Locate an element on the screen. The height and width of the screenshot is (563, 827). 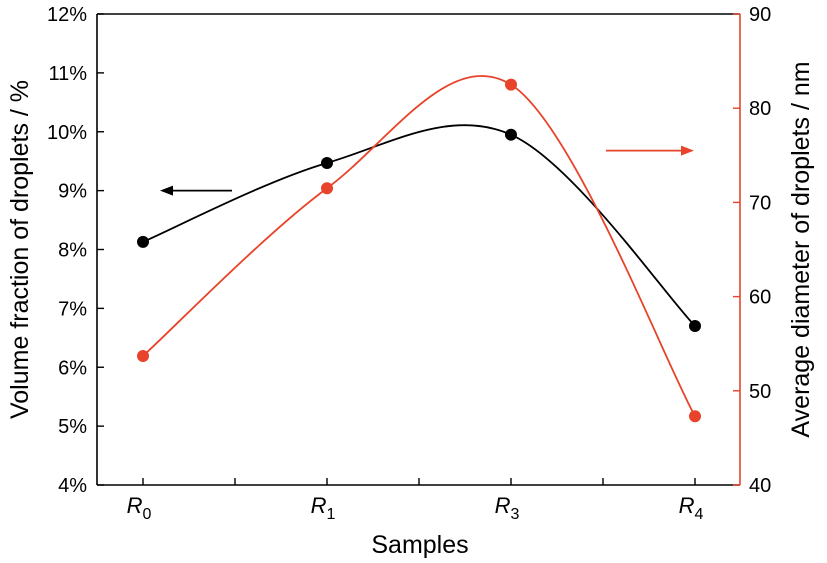
right-tick-label: 60 is located at coordinates (760, 298).